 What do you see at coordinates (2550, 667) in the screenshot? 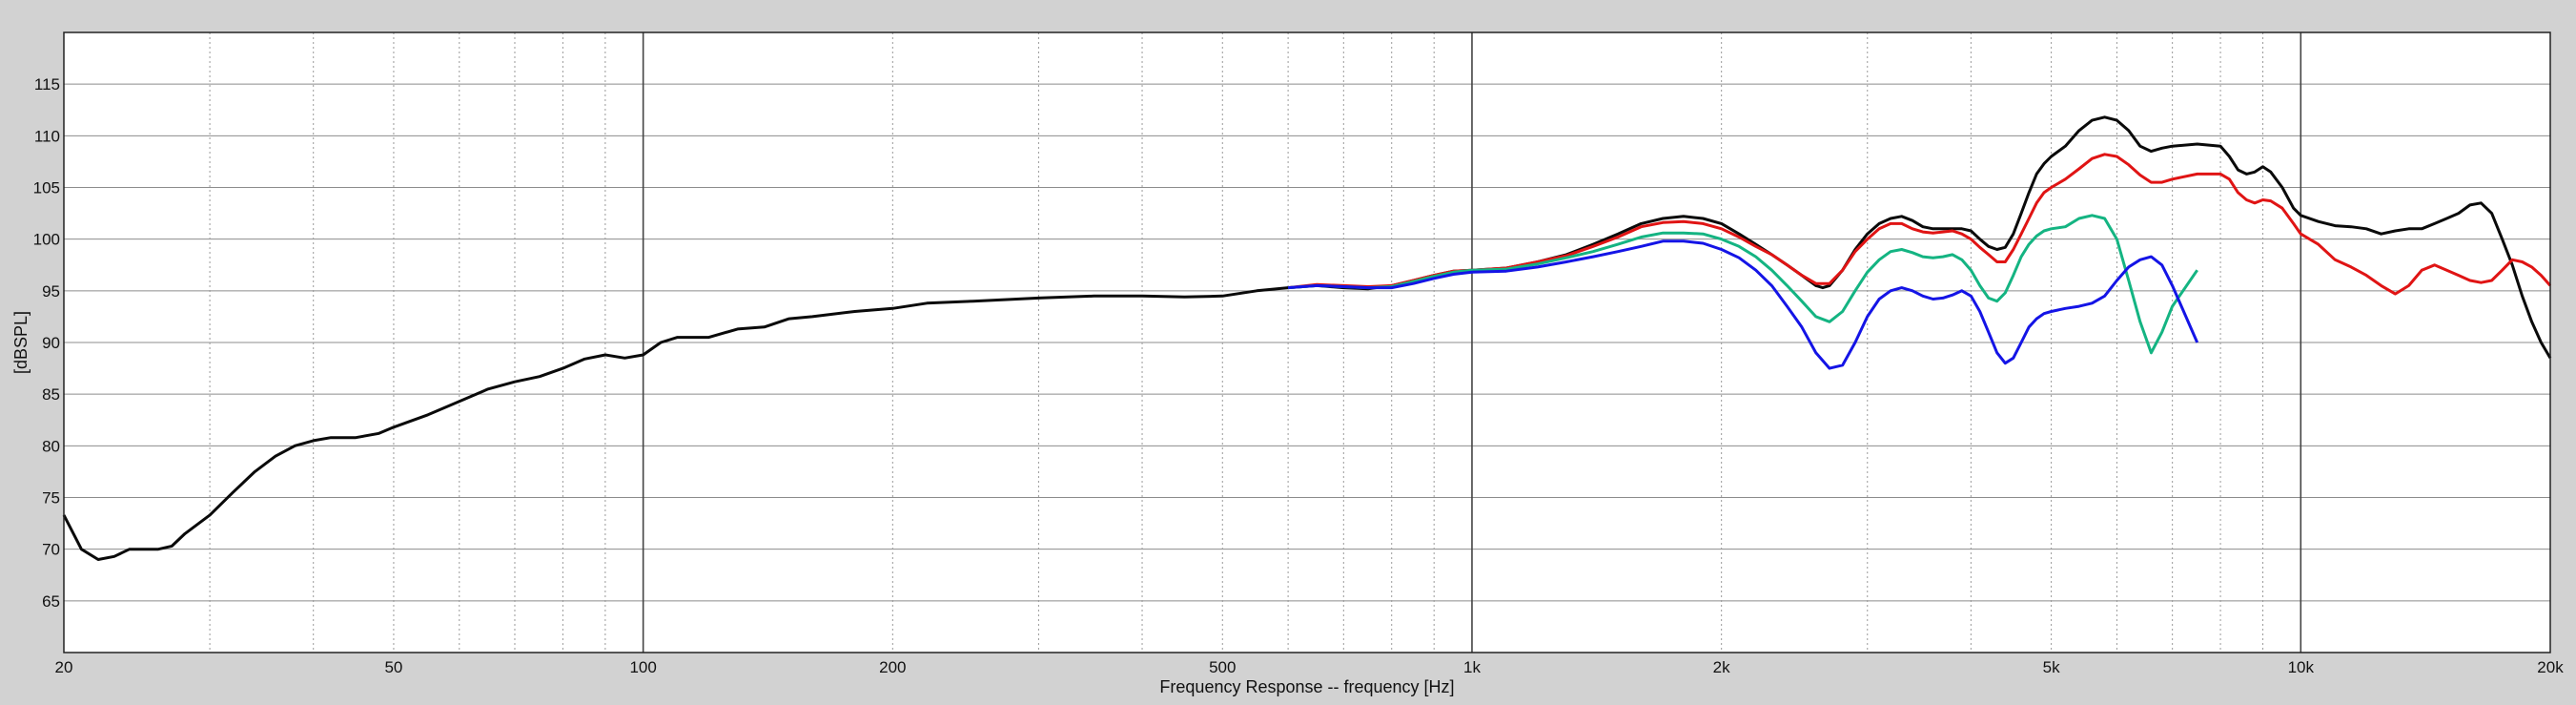
I see `x-tick-label: 20k` at bounding box center [2550, 667].